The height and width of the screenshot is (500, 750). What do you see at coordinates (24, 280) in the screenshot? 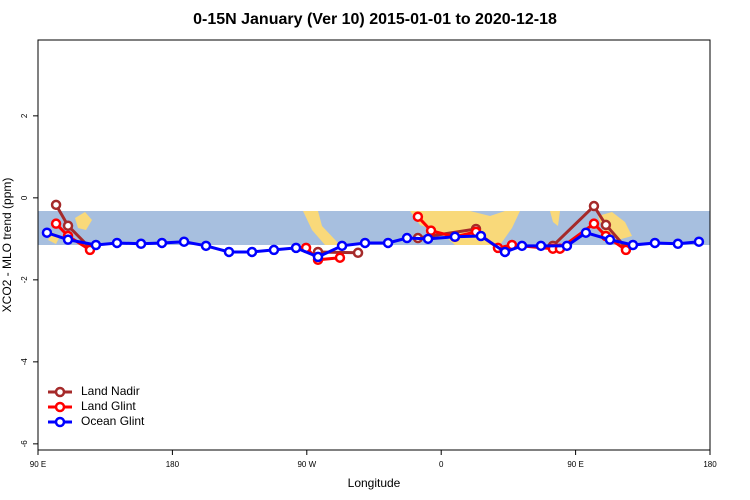
I see `y-tick-label: -2` at bounding box center [24, 280].